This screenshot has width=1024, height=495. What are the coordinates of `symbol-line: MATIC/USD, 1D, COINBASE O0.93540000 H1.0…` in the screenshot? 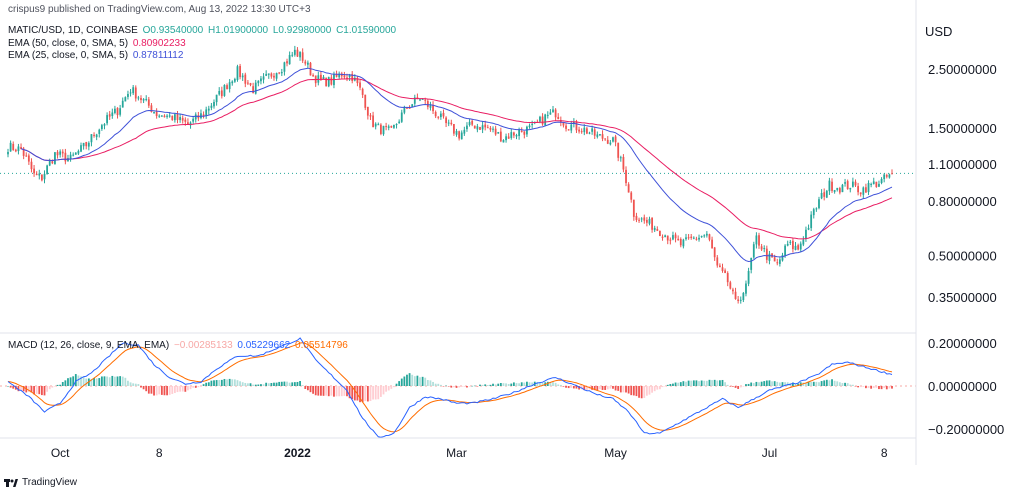 It's located at (202, 31).